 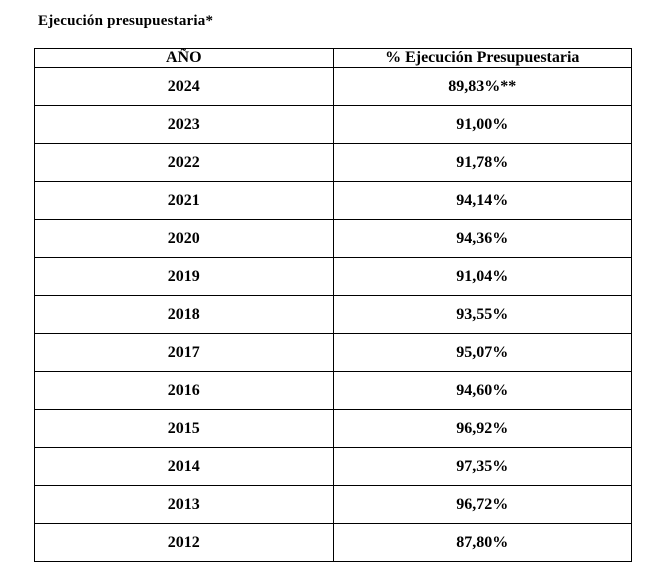 What do you see at coordinates (184, 162) in the screenshot?
I see `year-cell: 2022` at bounding box center [184, 162].